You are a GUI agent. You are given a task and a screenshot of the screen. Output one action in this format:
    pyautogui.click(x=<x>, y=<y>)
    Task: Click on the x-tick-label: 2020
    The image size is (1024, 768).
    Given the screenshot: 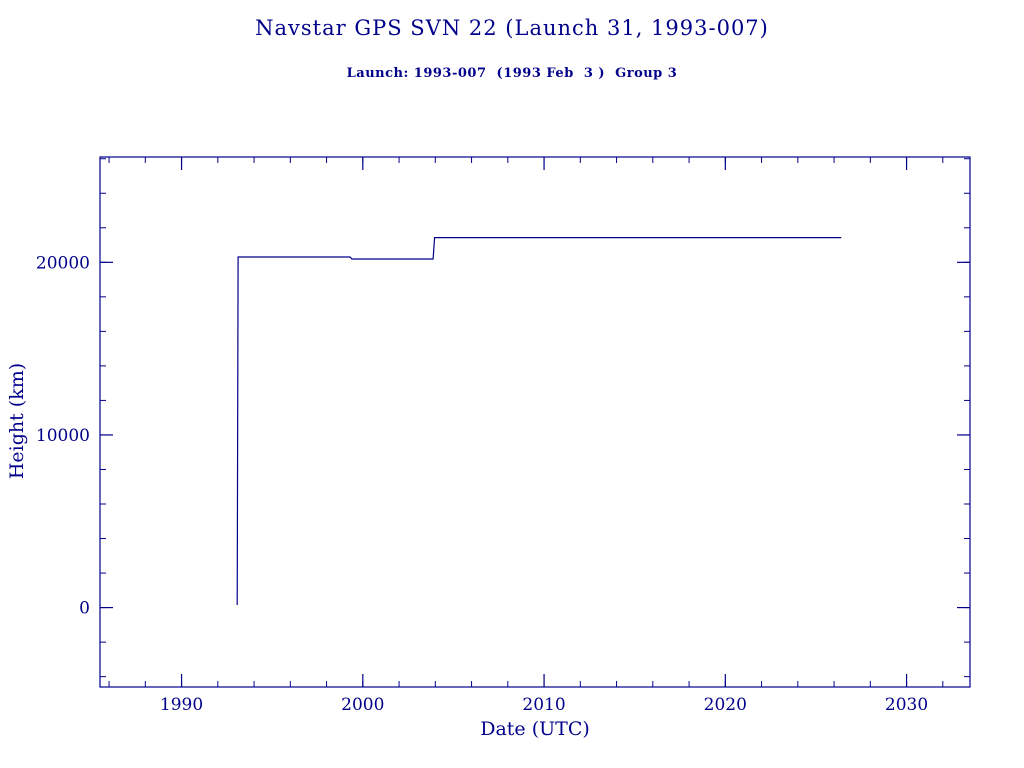 What is the action you would take?
    pyautogui.click(x=725, y=705)
    